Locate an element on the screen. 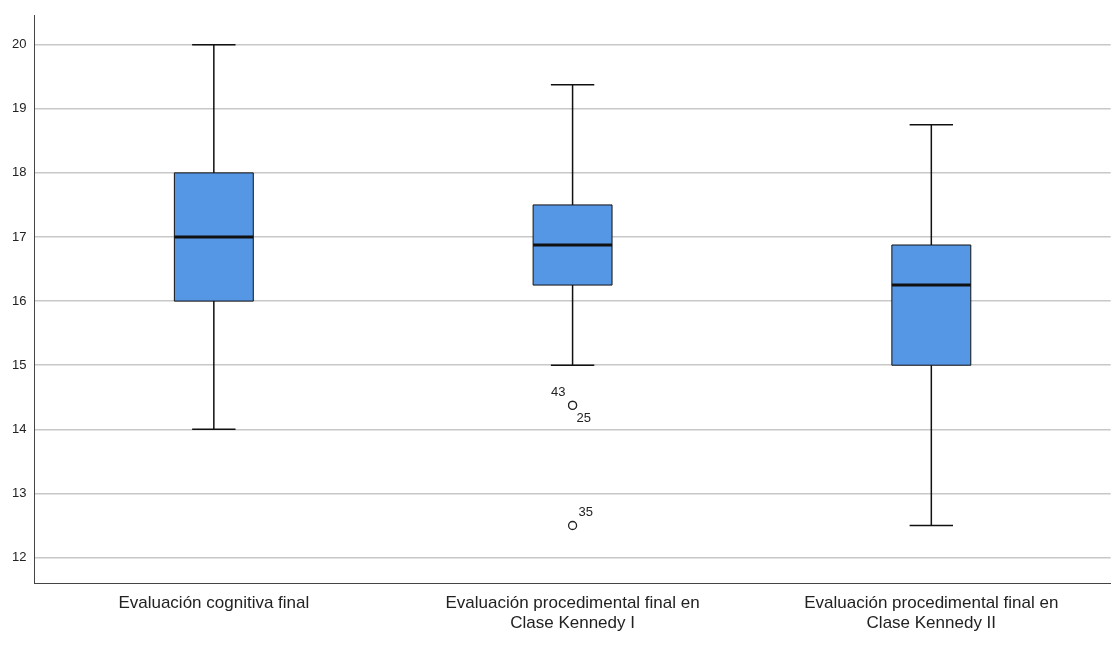 The image size is (1116, 648). y-tick-label: 15 is located at coordinates (19, 364).